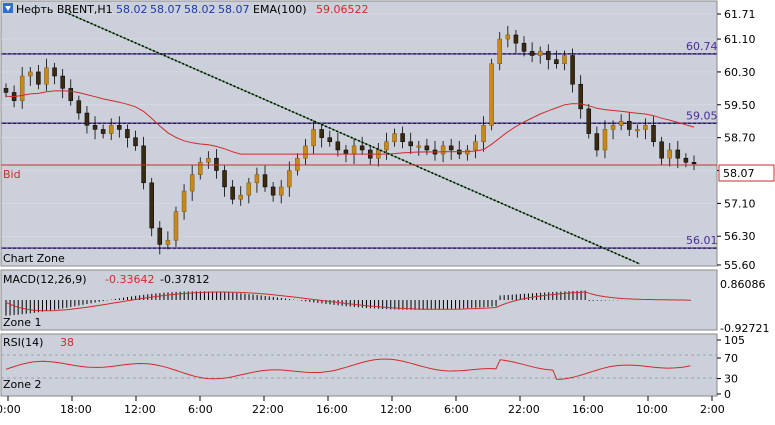  I want to click on bid-price-tag, so click(746, 173).